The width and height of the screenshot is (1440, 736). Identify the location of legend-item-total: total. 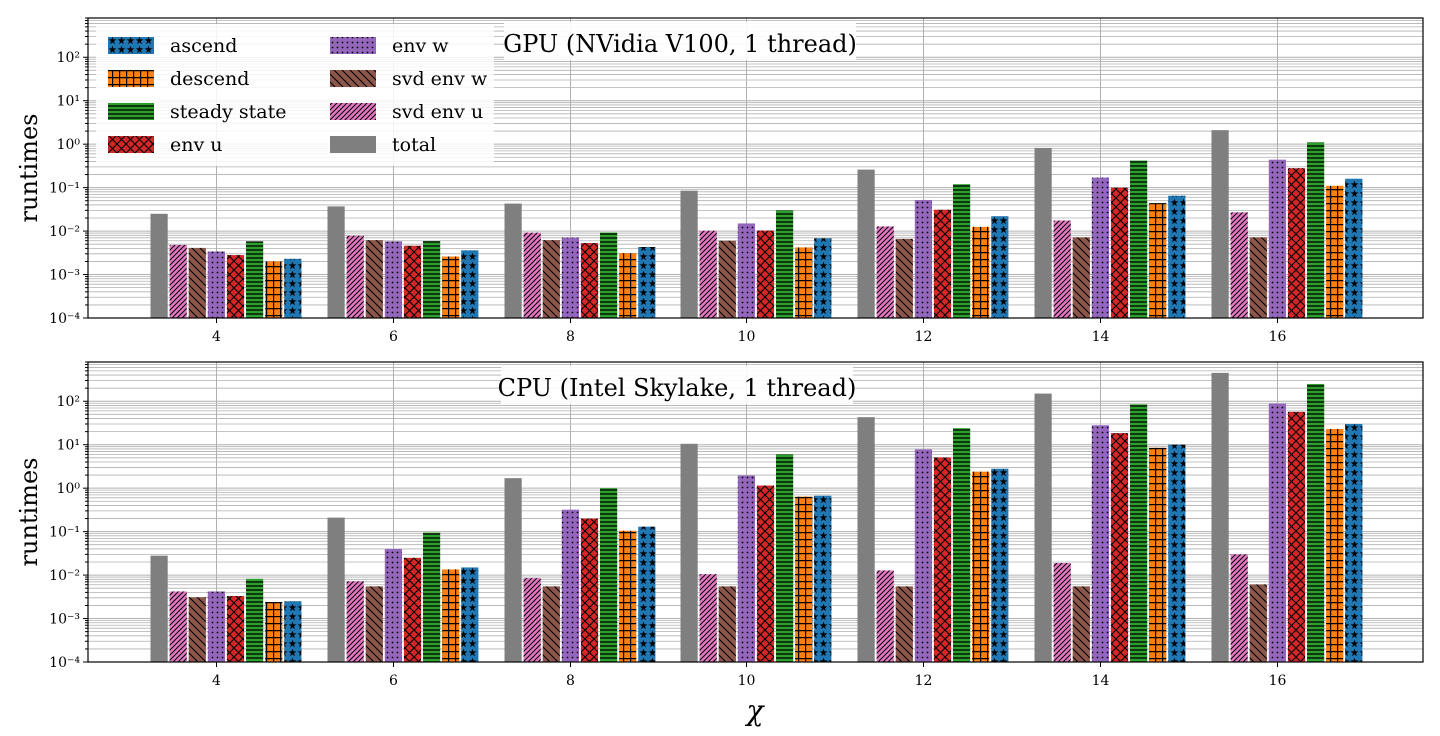
(383, 145).